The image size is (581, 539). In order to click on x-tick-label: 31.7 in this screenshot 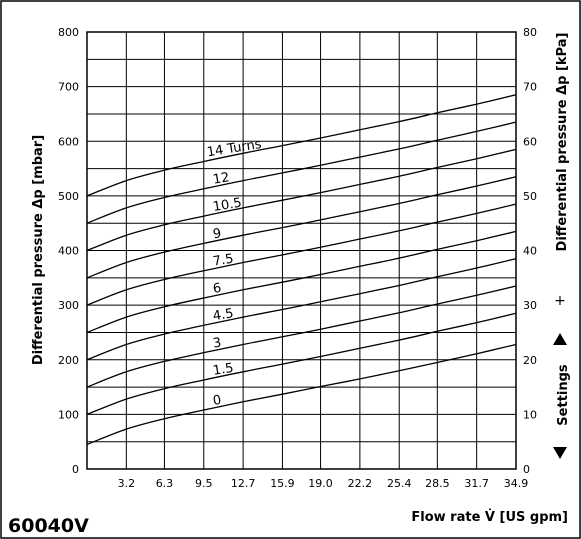, I will do `click(476, 483)`.